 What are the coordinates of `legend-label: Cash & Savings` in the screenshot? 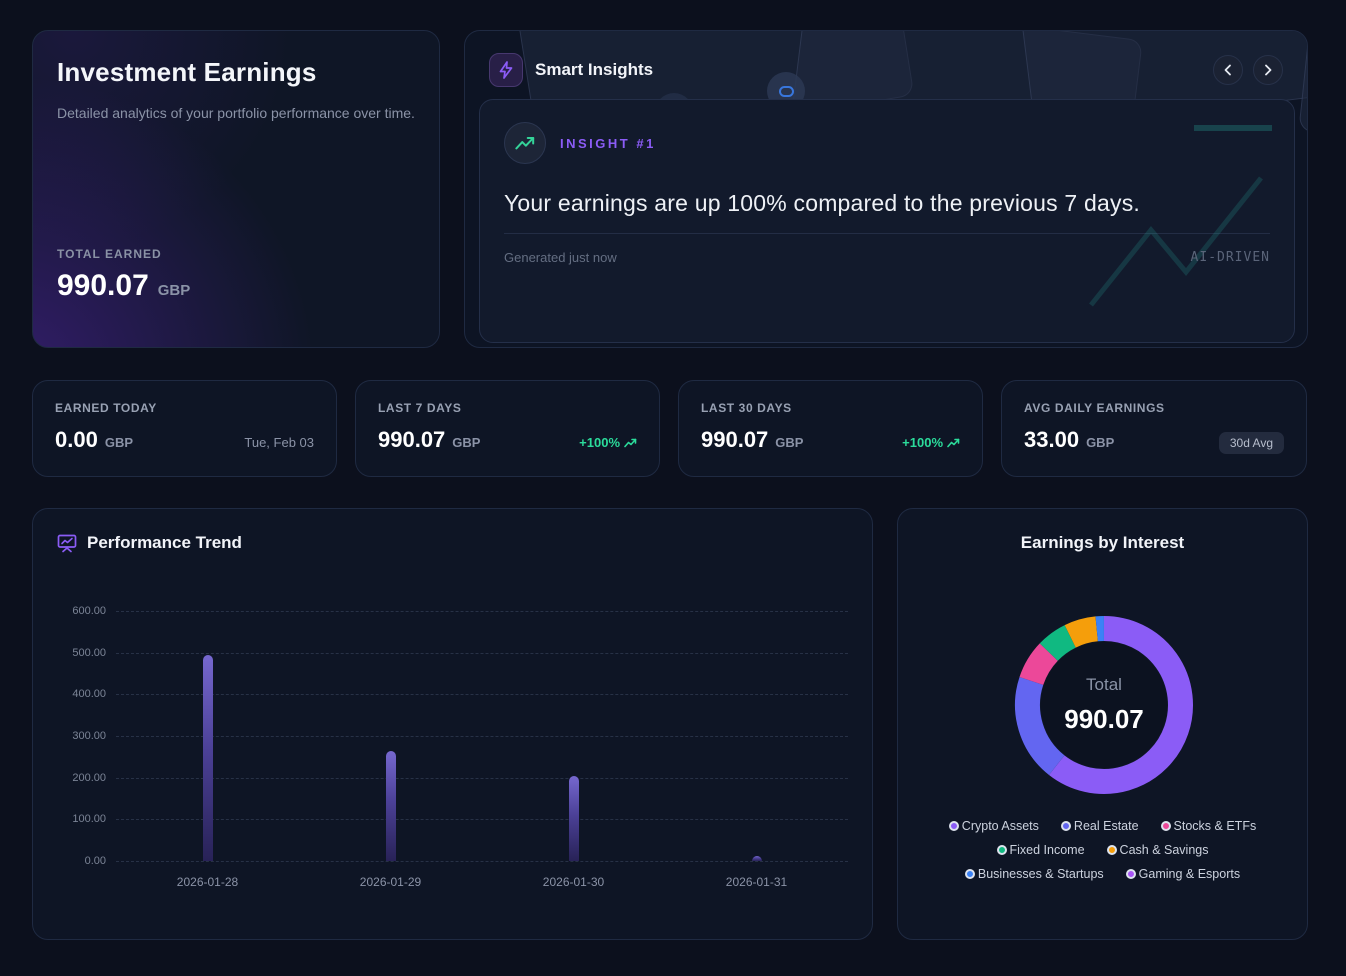 It's located at (1164, 850).